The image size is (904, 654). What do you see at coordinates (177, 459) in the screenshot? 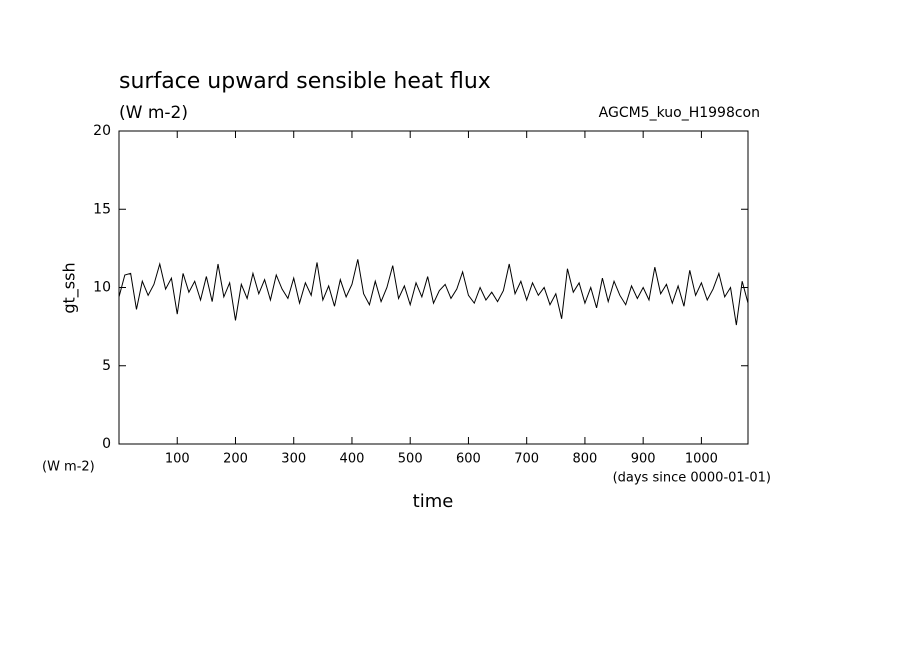
I see `x-tick-label: 100` at bounding box center [177, 459].